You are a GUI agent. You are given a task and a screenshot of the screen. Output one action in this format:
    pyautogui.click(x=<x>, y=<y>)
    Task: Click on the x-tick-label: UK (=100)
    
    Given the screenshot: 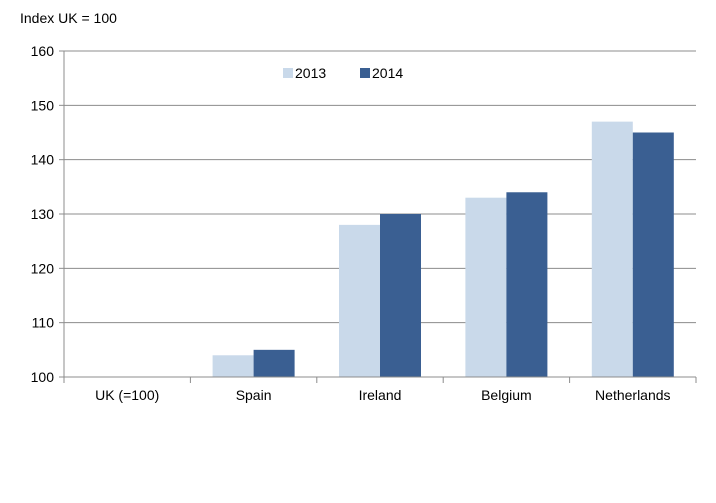 What is the action you would take?
    pyautogui.click(x=127, y=395)
    